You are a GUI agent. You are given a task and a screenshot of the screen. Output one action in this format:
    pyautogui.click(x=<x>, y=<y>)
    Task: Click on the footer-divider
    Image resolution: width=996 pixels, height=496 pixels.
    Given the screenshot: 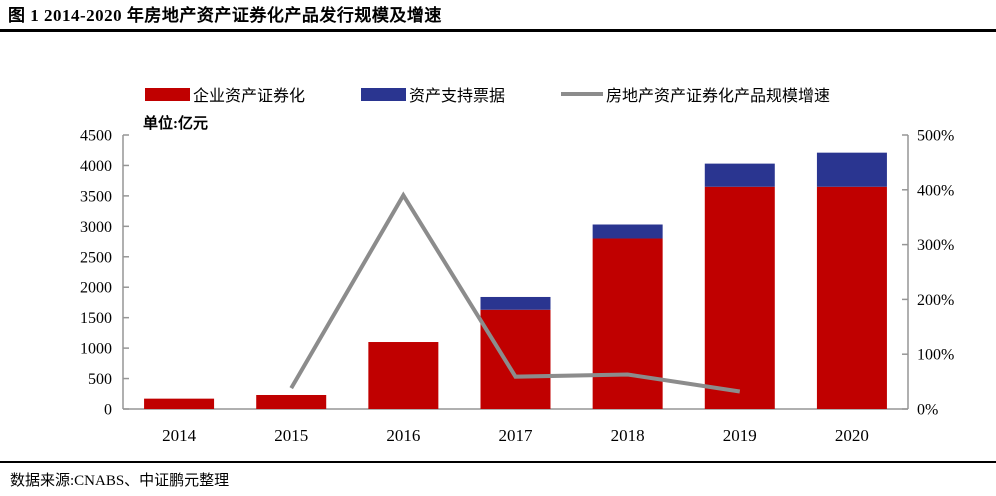 What is the action you would take?
    pyautogui.click(x=498, y=462)
    